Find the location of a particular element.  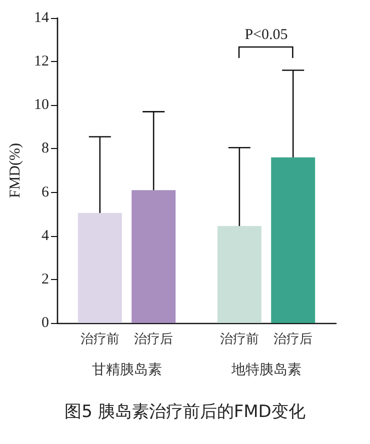

y-tick-label: 10 is located at coordinates (41, 105).